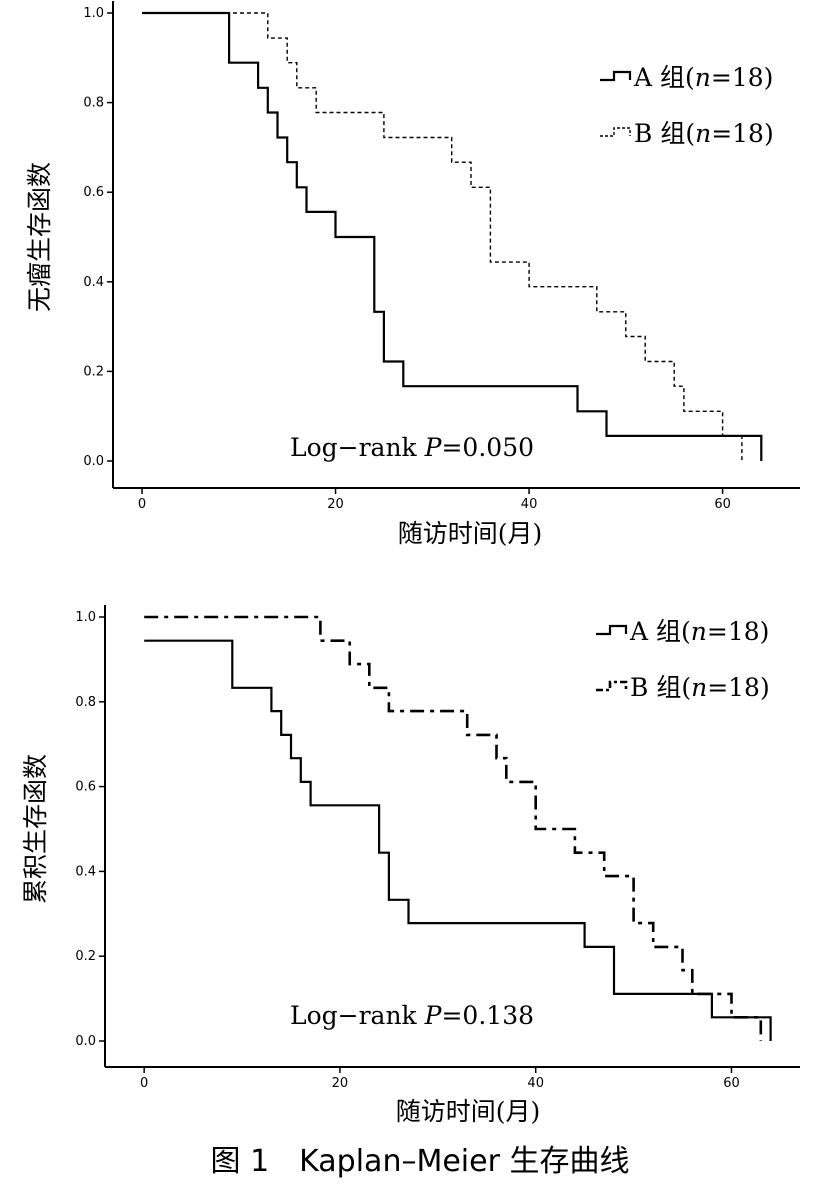  What do you see at coordinates (412, 447) in the screenshot?
I see `log-rank-annotation: Log−rank P=0.050` at bounding box center [412, 447].